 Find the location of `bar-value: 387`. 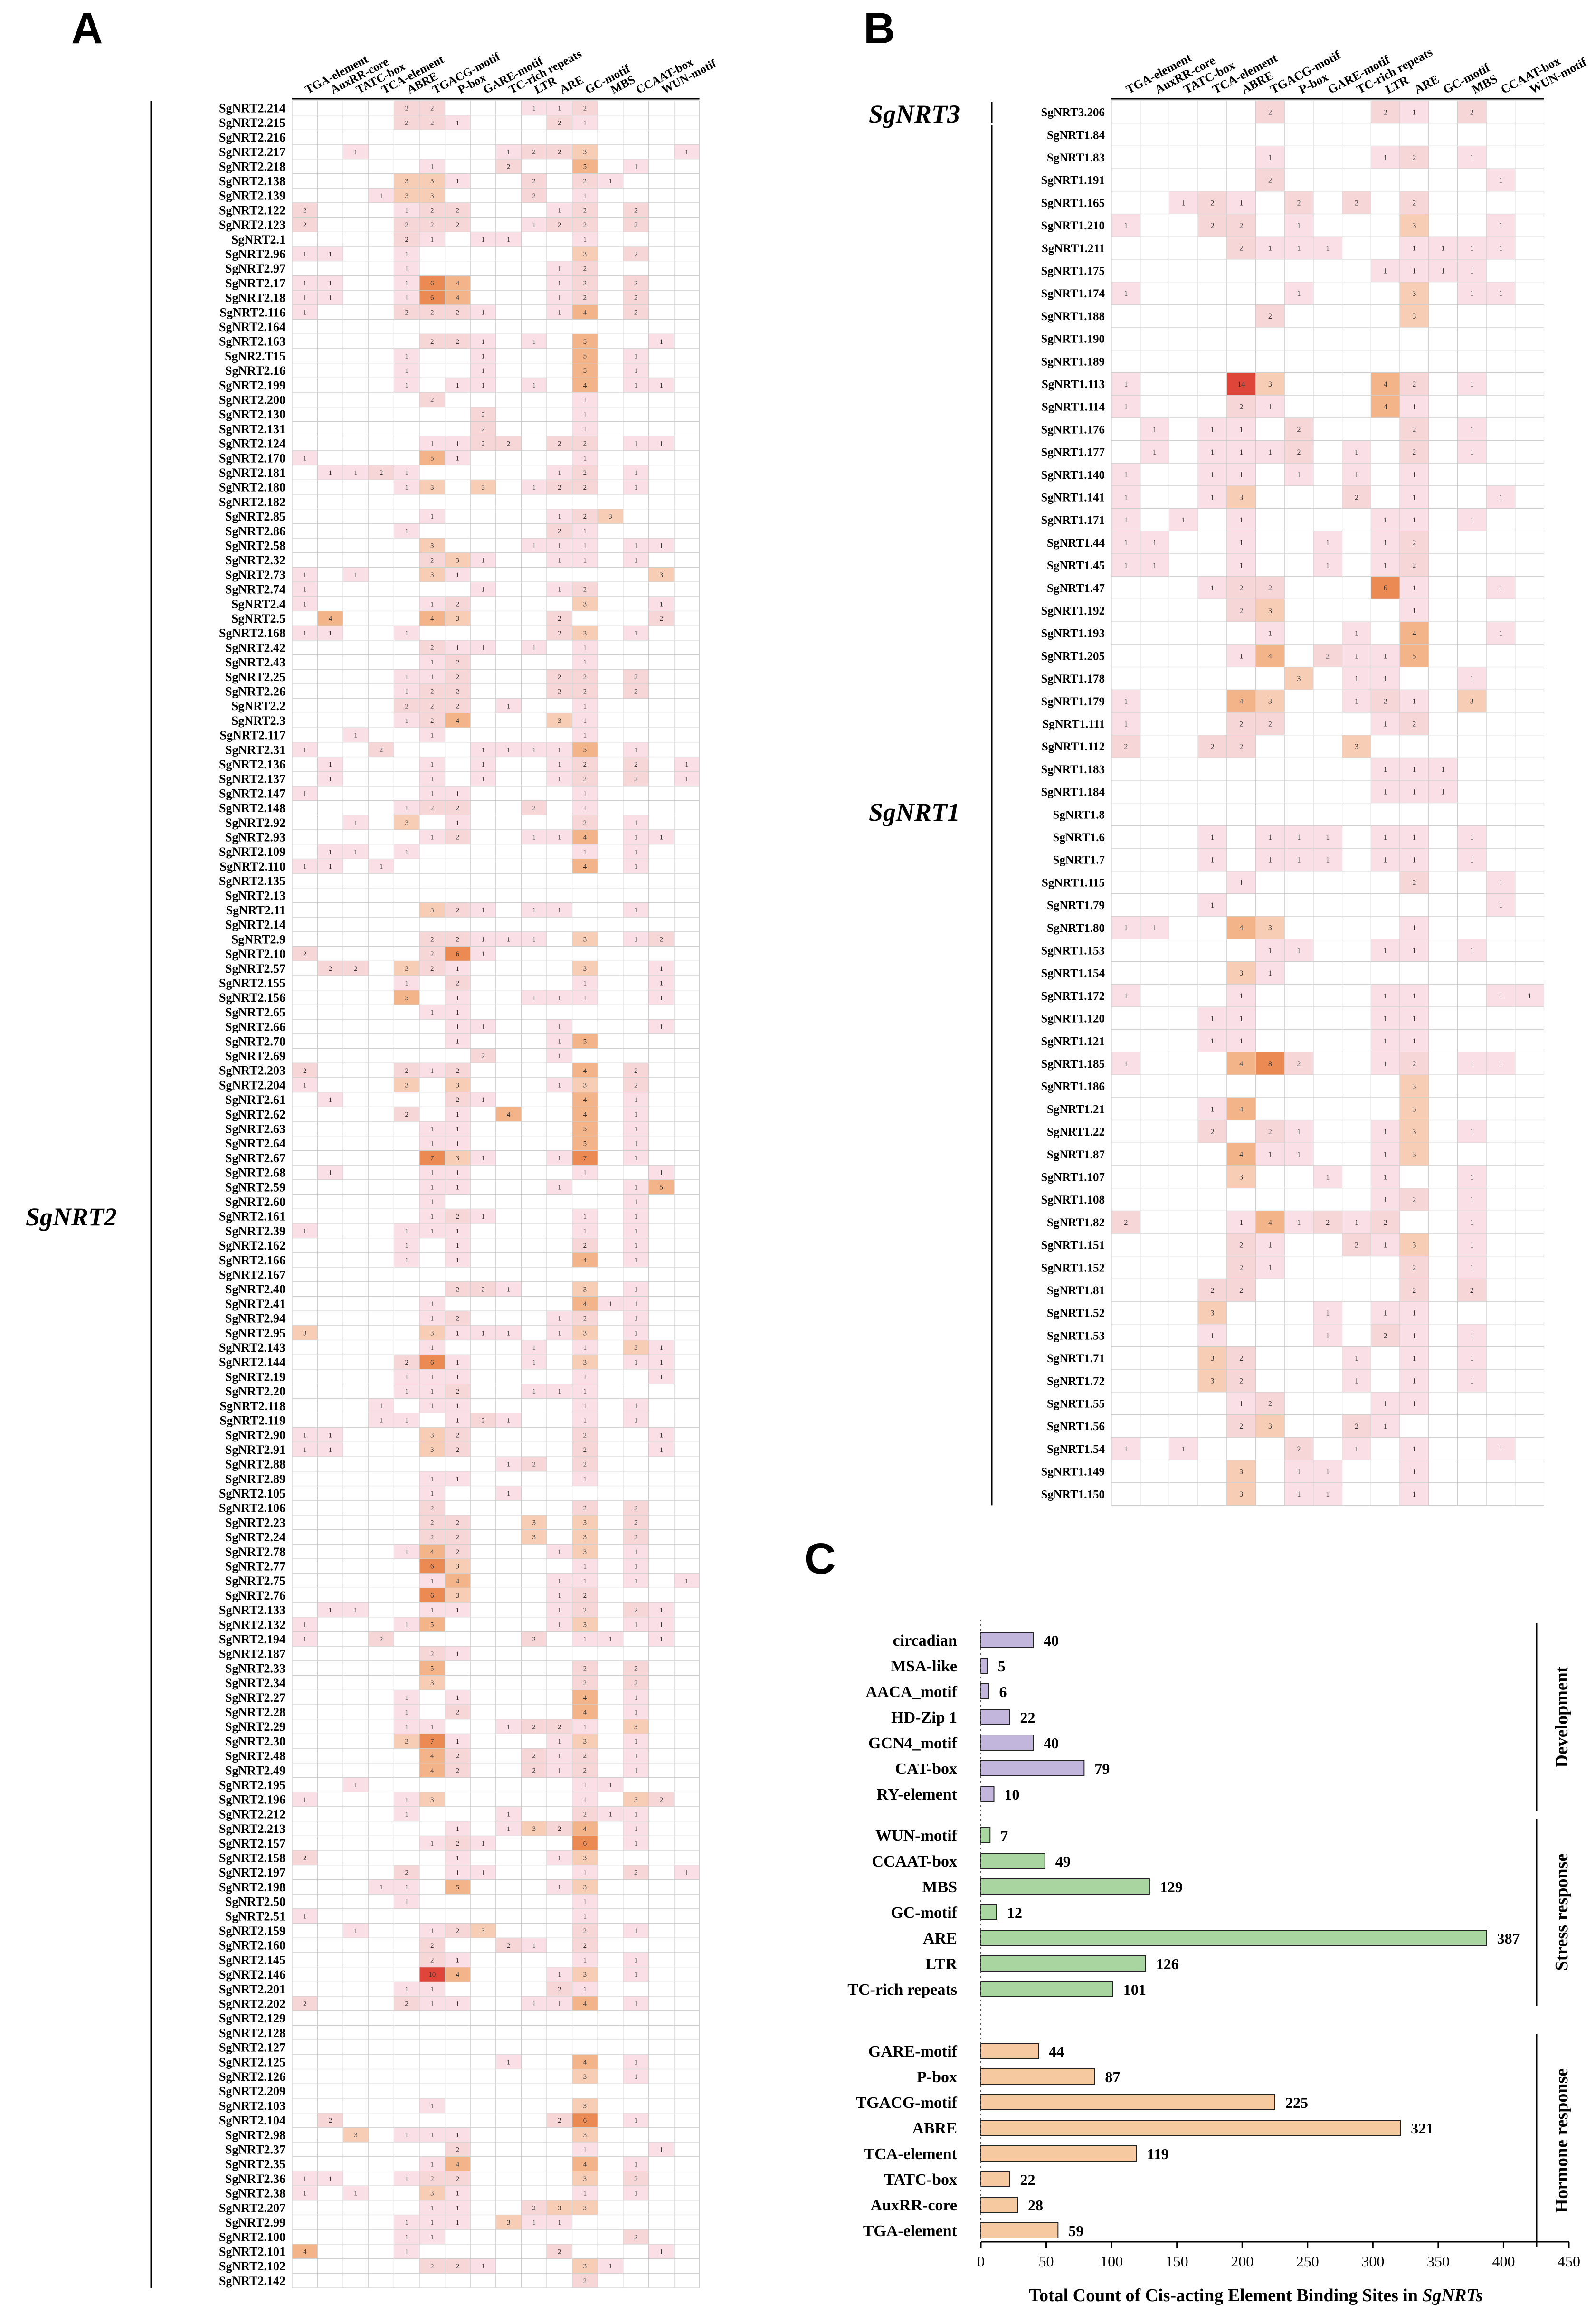

bar-value: 387 is located at coordinates (1508, 1938).